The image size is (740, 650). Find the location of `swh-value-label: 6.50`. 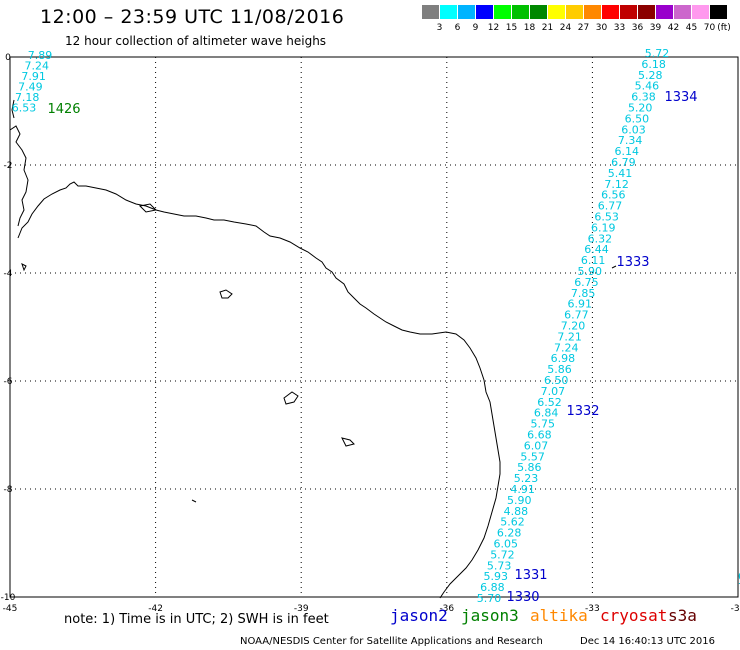

swh-value-label: 6.50 is located at coordinates (637, 118).